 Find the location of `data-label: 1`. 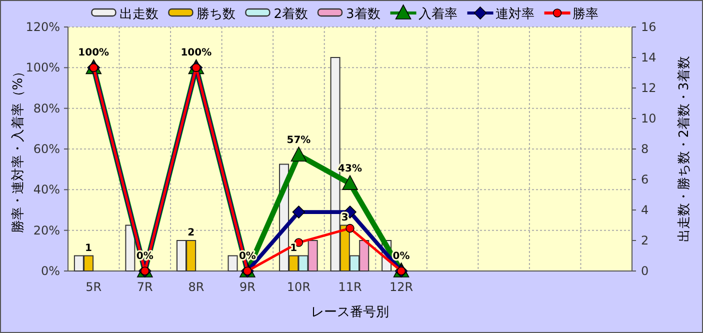

data-label: 1 is located at coordinates (88, 248).